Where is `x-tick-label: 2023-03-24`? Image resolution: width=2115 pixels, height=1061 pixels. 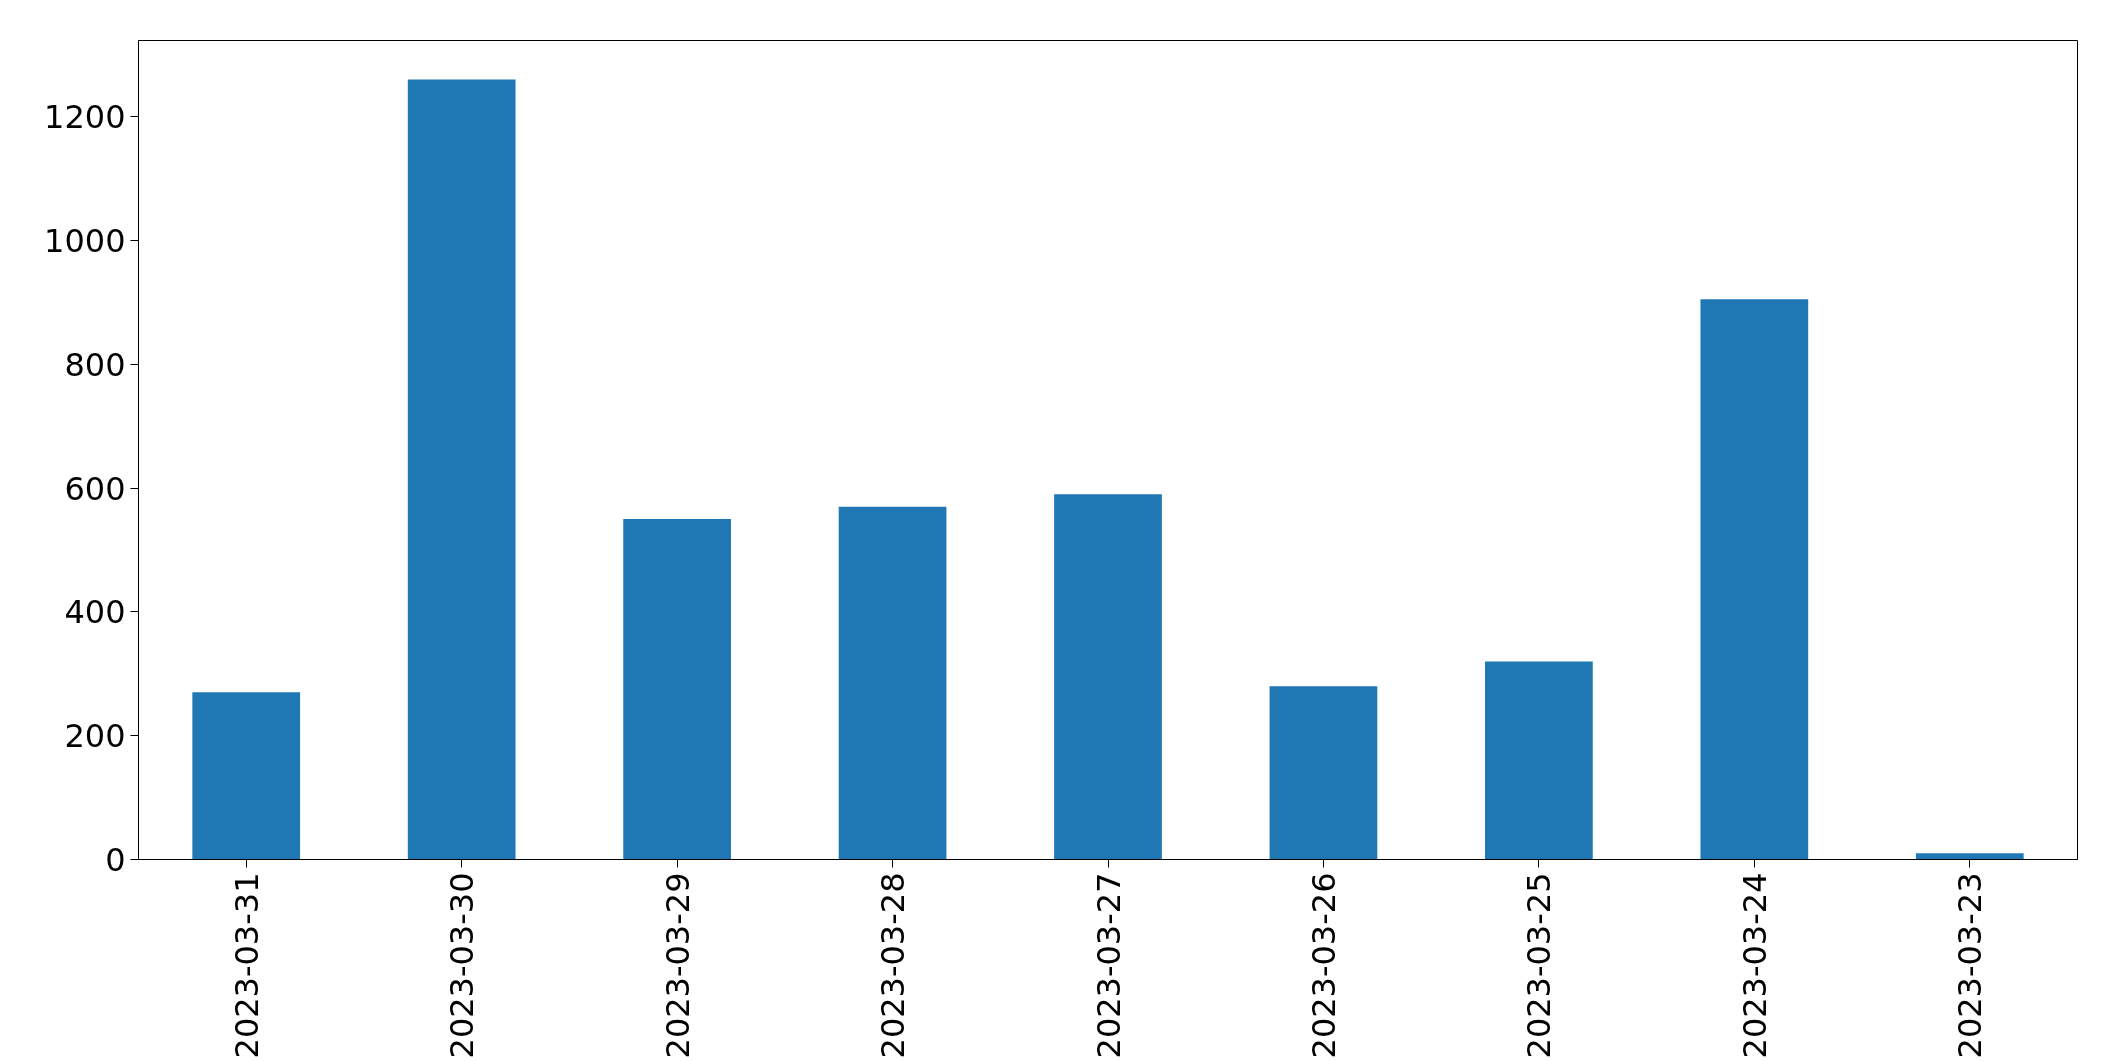
x-tick-label: 2023-03-24 is located at coordinates (1754, 965).